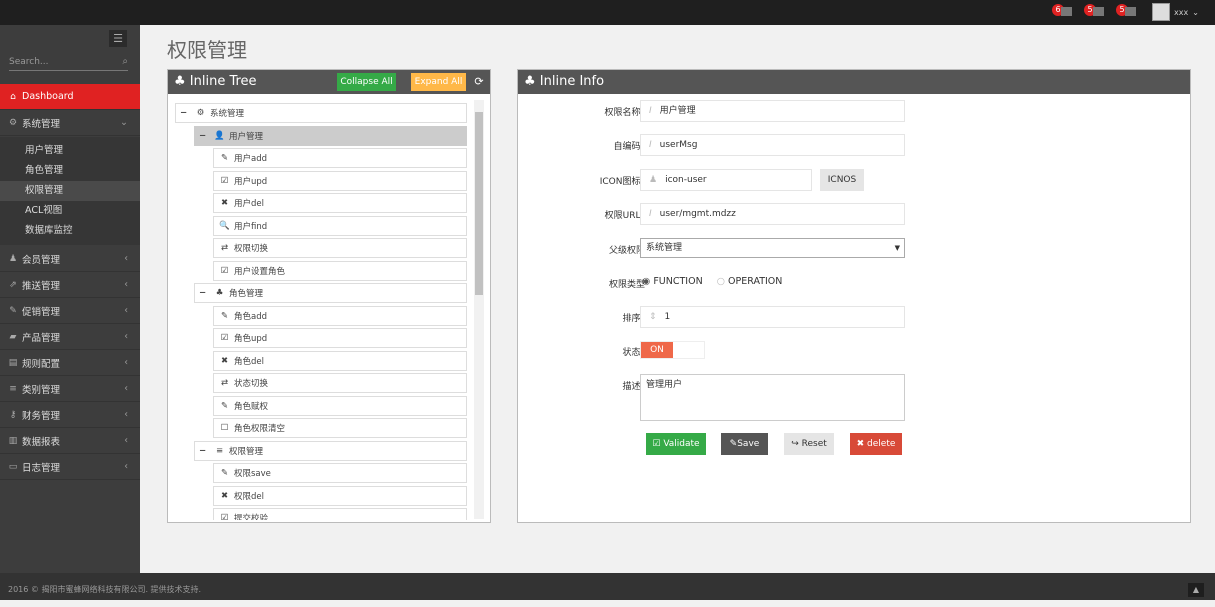 This screenshot has width=1215, height=607. What do you see at coordinates (366, 82) in the screenshot?
I see `collapse-all-button: Collapse All` at bounding box center [366, 82].